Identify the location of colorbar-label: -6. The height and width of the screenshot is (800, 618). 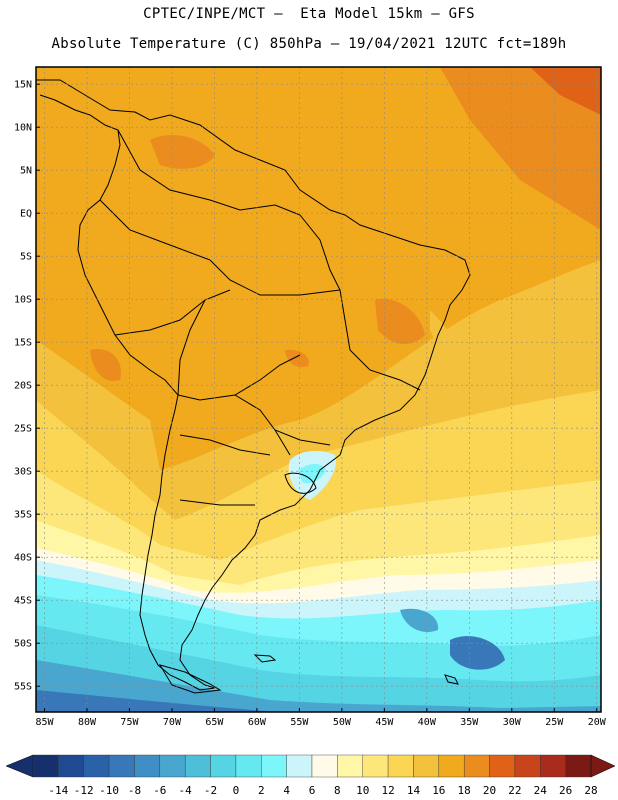
(159, 790).